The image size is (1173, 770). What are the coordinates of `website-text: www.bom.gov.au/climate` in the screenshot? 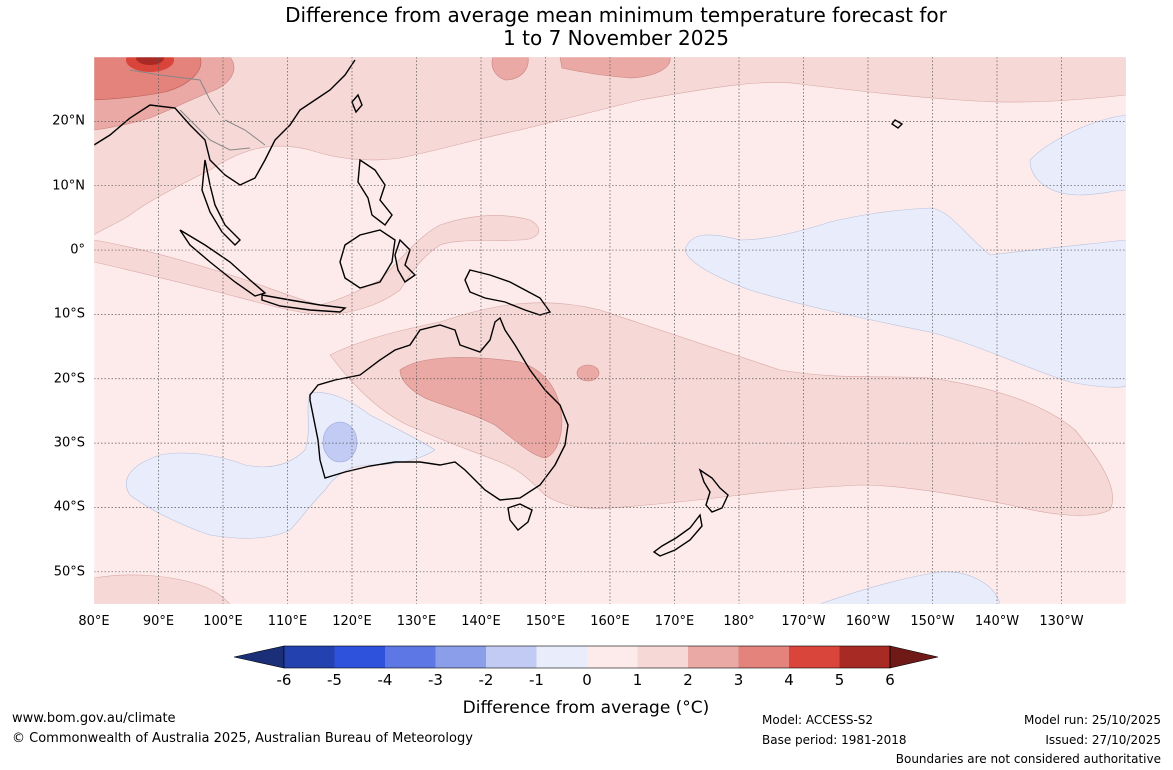 It's located at (94, 718).